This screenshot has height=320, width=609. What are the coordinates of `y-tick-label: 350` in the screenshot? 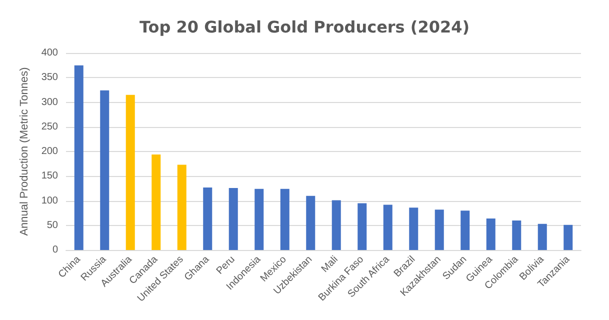 It's located at (49, 78).